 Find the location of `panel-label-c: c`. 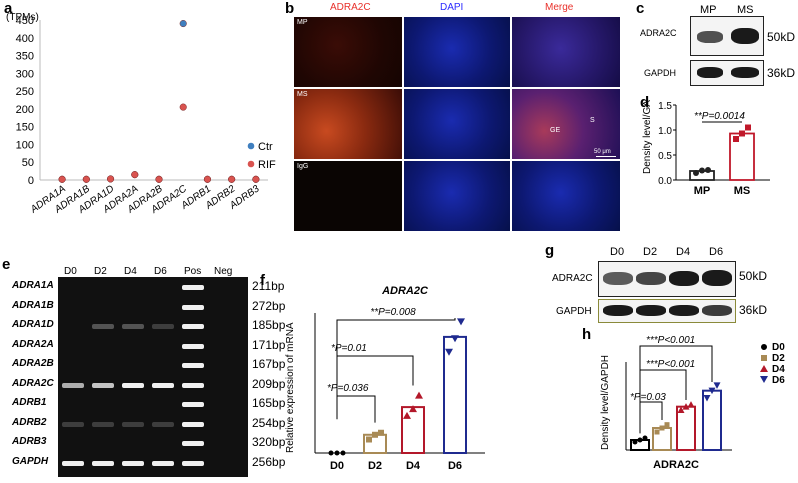

panel-label-c: c is located at coordinates (640, 8).